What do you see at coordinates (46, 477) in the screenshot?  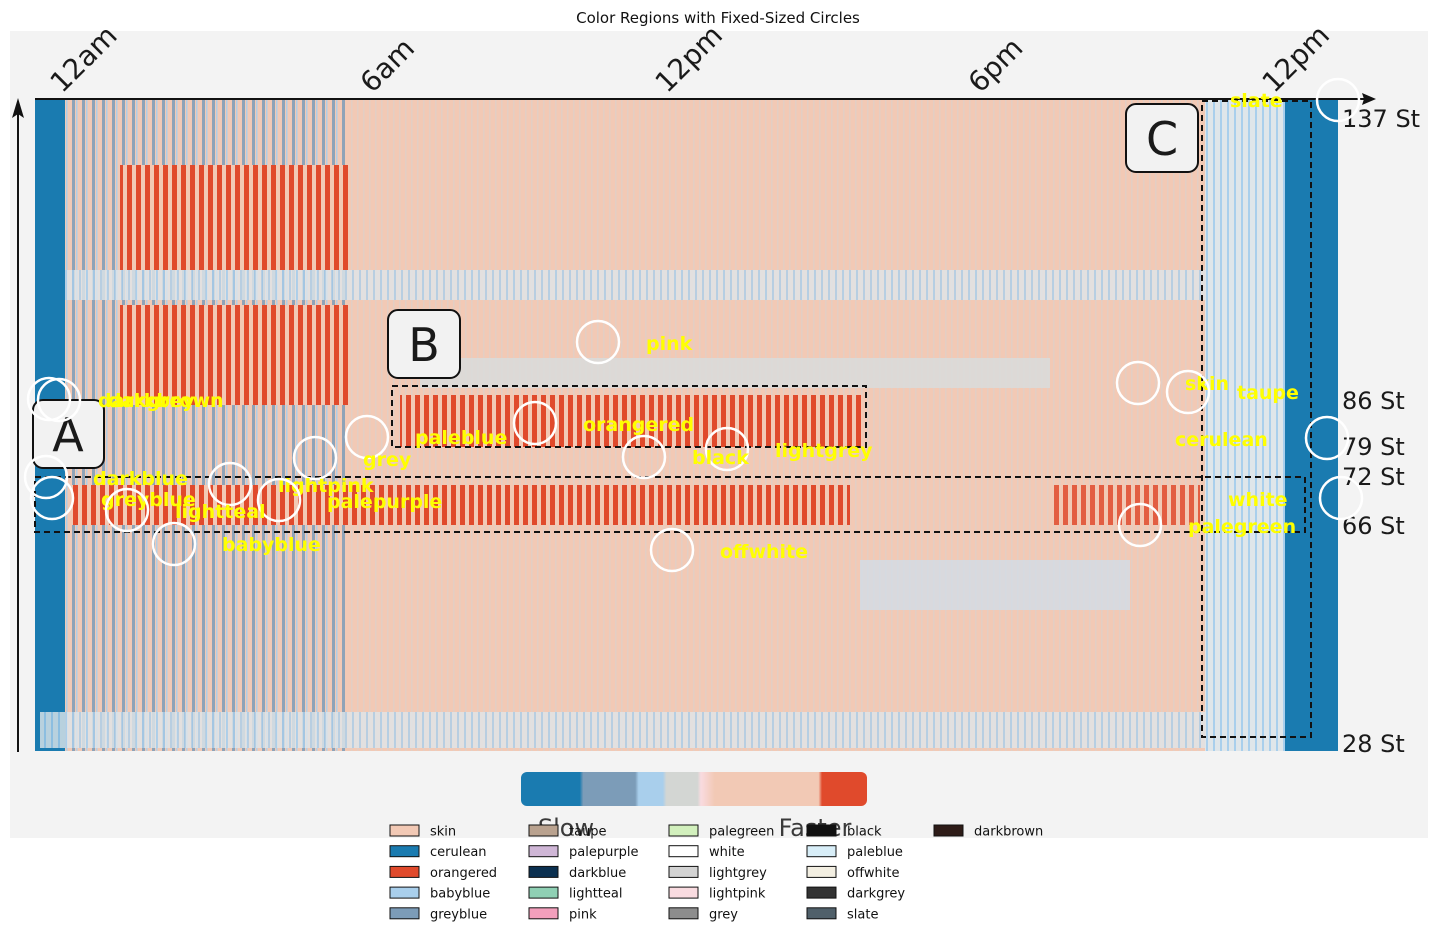 I see `circle-marker-darkblue` at bounding box center [46, 477].